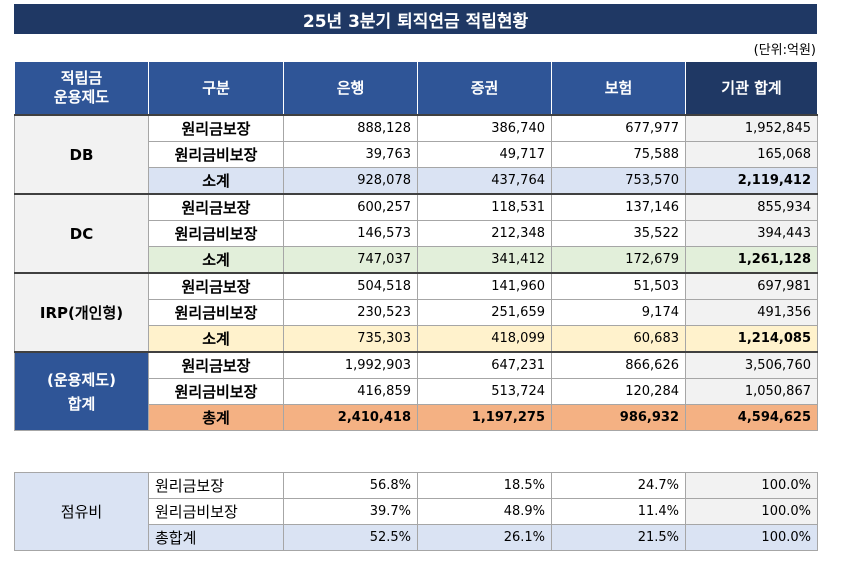 The height and width of the screenshot is (571, 842). Describe the element at coordinates (484, 339) in the screenshot. I see `cell-securities: 418,099` at that location.